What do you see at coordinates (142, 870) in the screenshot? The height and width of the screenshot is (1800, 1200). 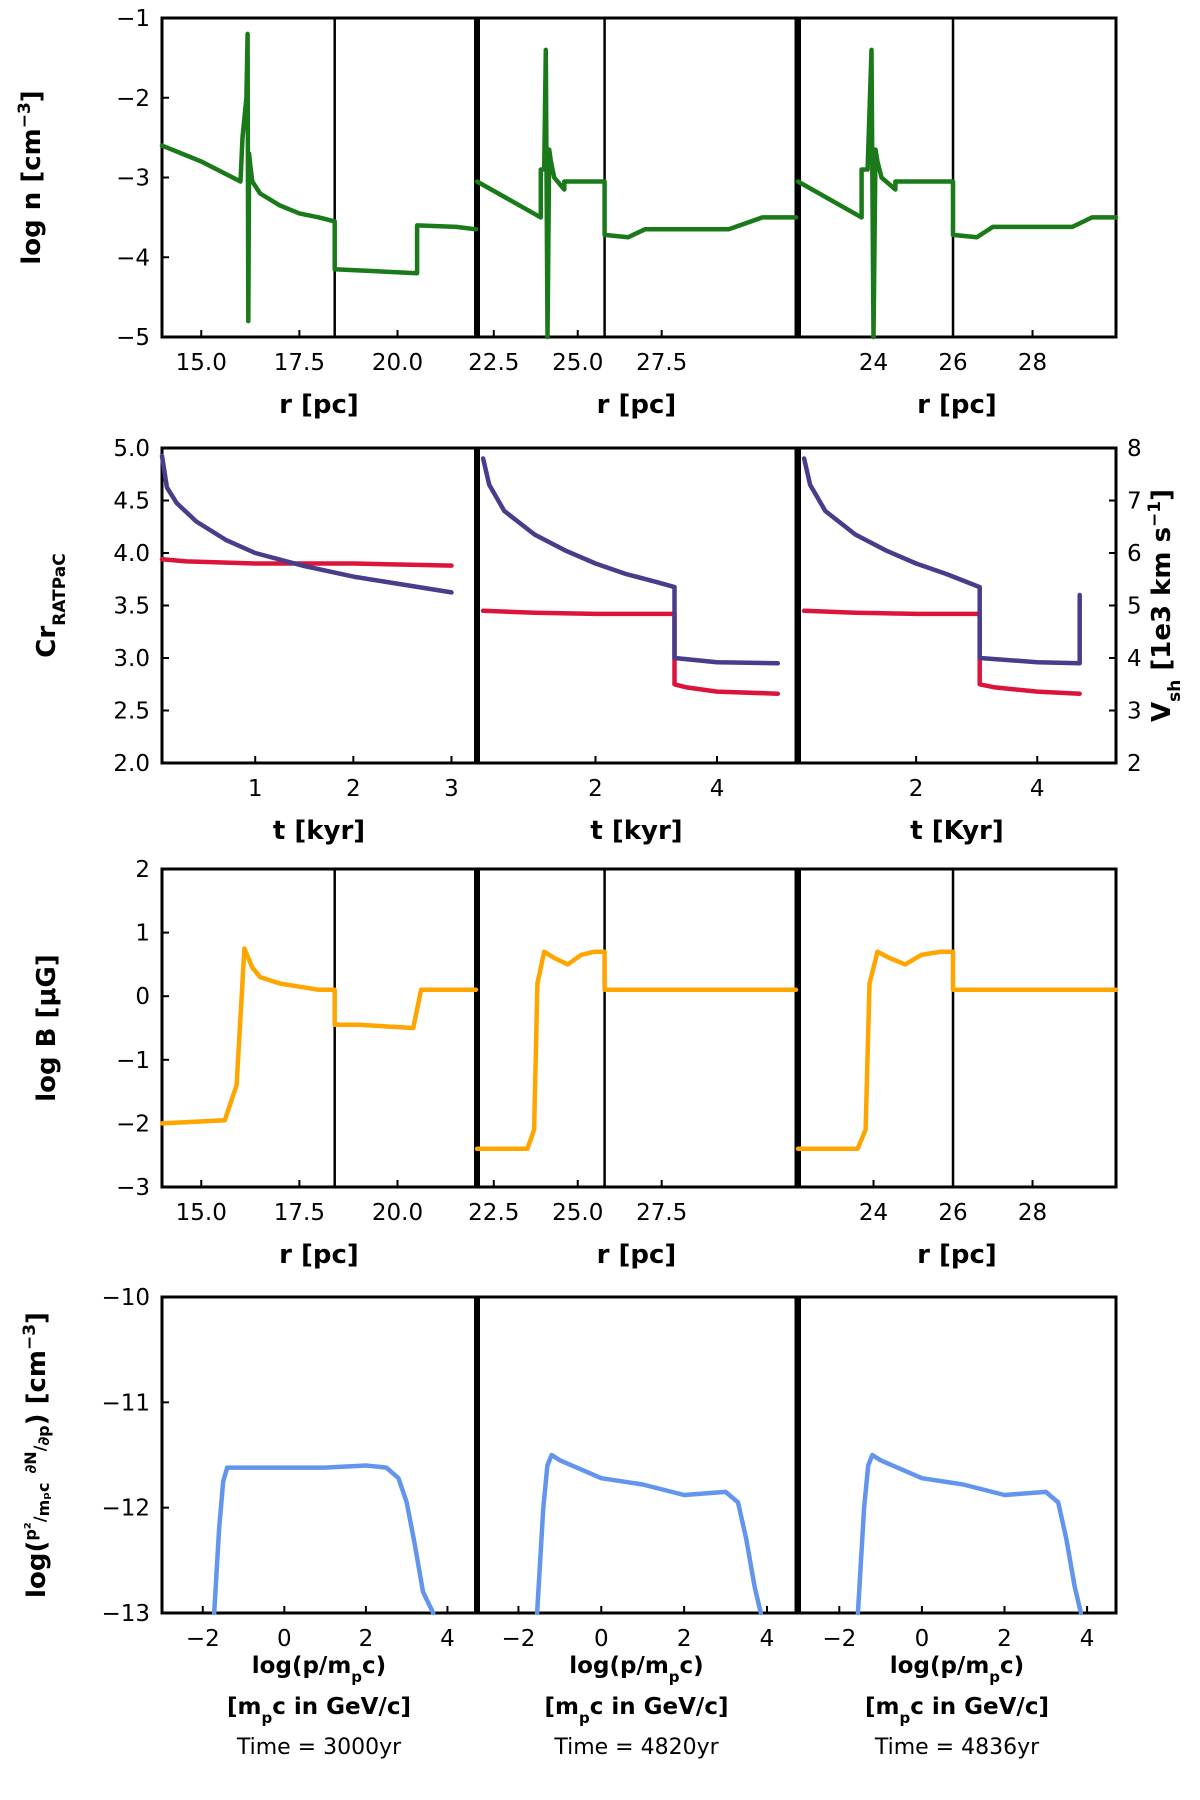 I see `y-tick-label: 2` at bounding box center [142, 870].